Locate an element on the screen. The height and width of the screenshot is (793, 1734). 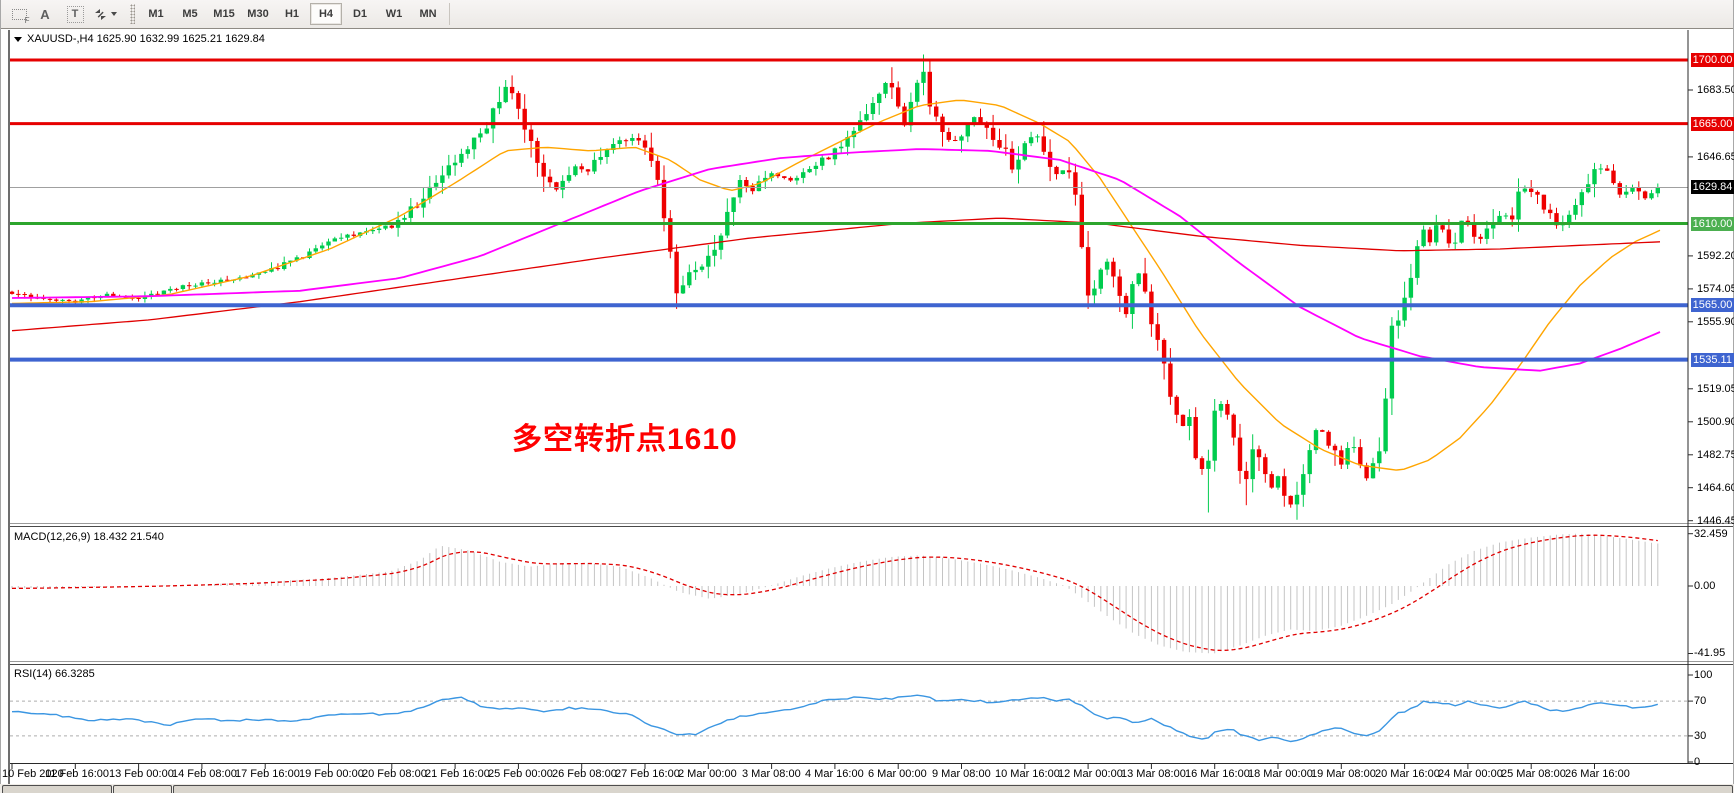
macd-axis-tick: -41.95 is located at coordinates (1710, 653).